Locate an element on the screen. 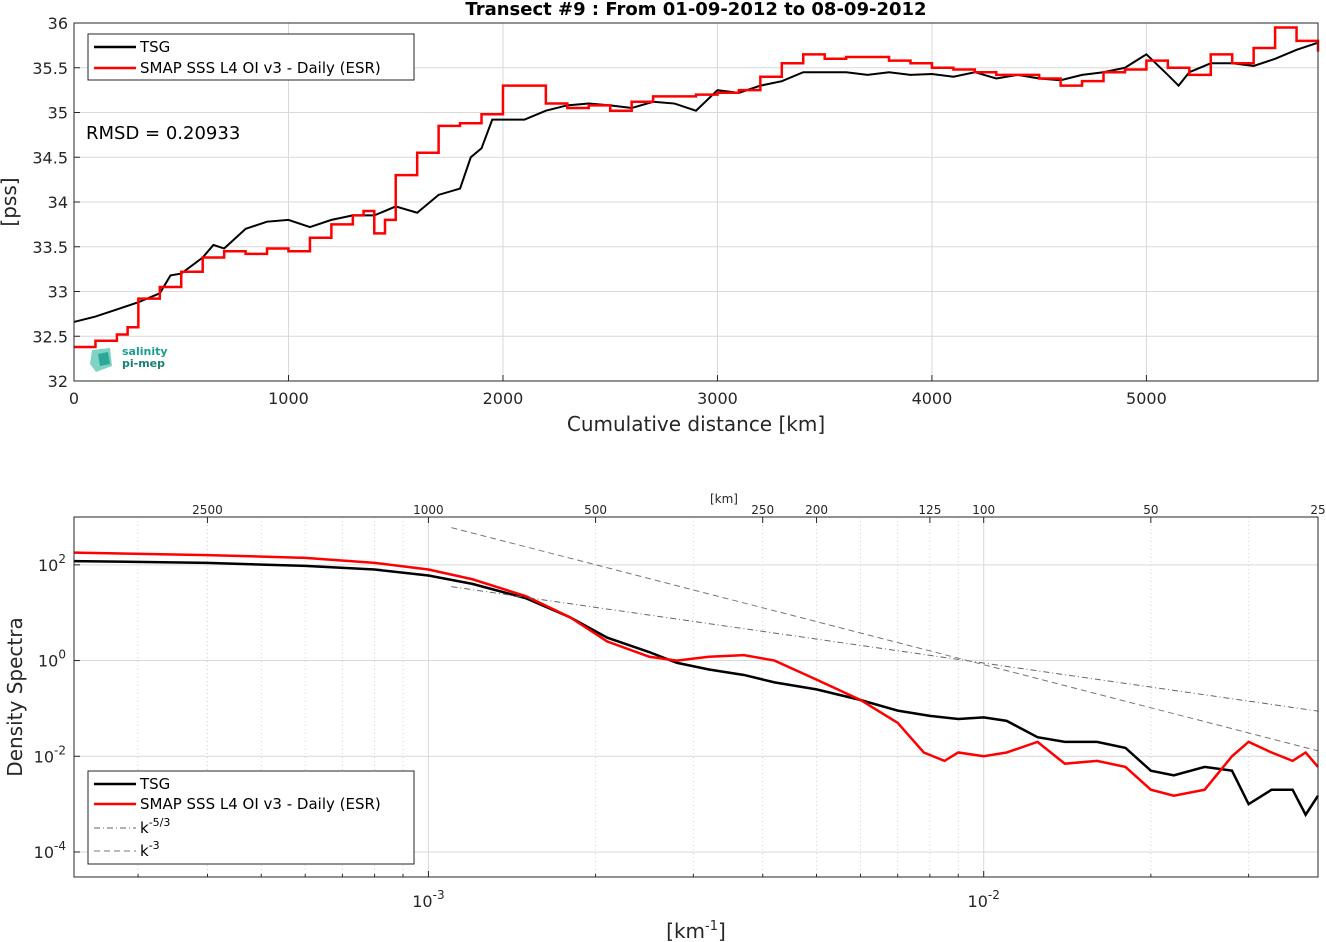  top-y-tick-label: 33.5 is located at coordinates (50, 247).